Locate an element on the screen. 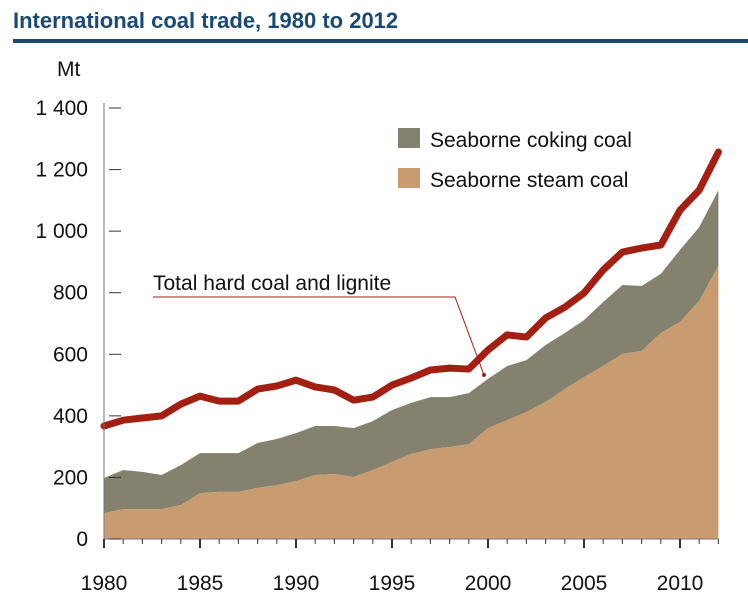 Image resolution: width=748 pixels, height=604 pixels. y-tick-label: 1 000 is located at coordinates (61, 231).